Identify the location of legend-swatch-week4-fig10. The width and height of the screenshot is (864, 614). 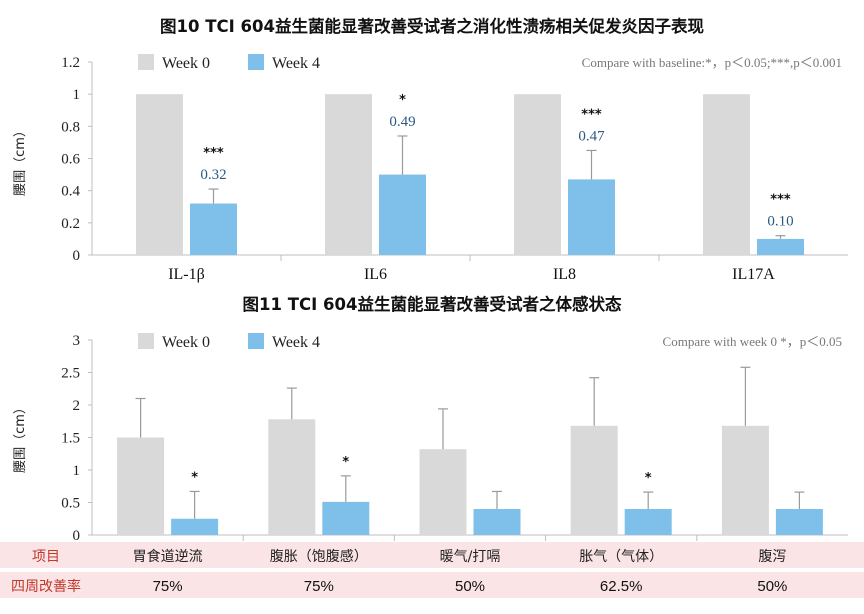
(256, 62).